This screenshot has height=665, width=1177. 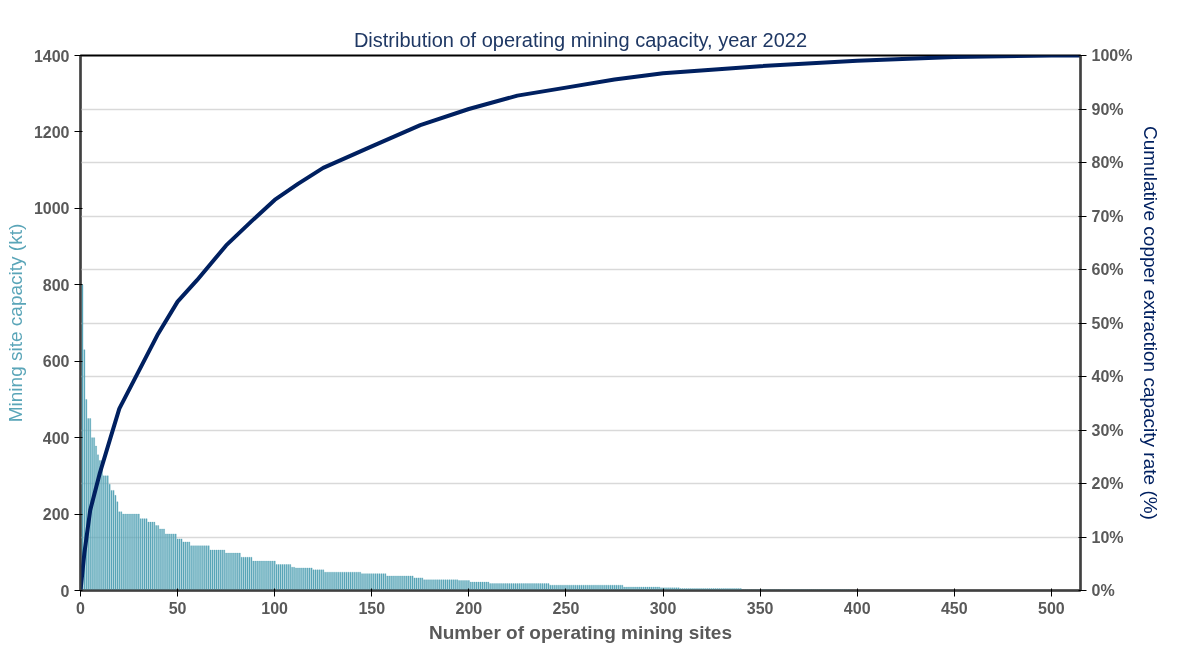 I want to click on y2-tick-label: 50%, so click(x=1107, y=323).